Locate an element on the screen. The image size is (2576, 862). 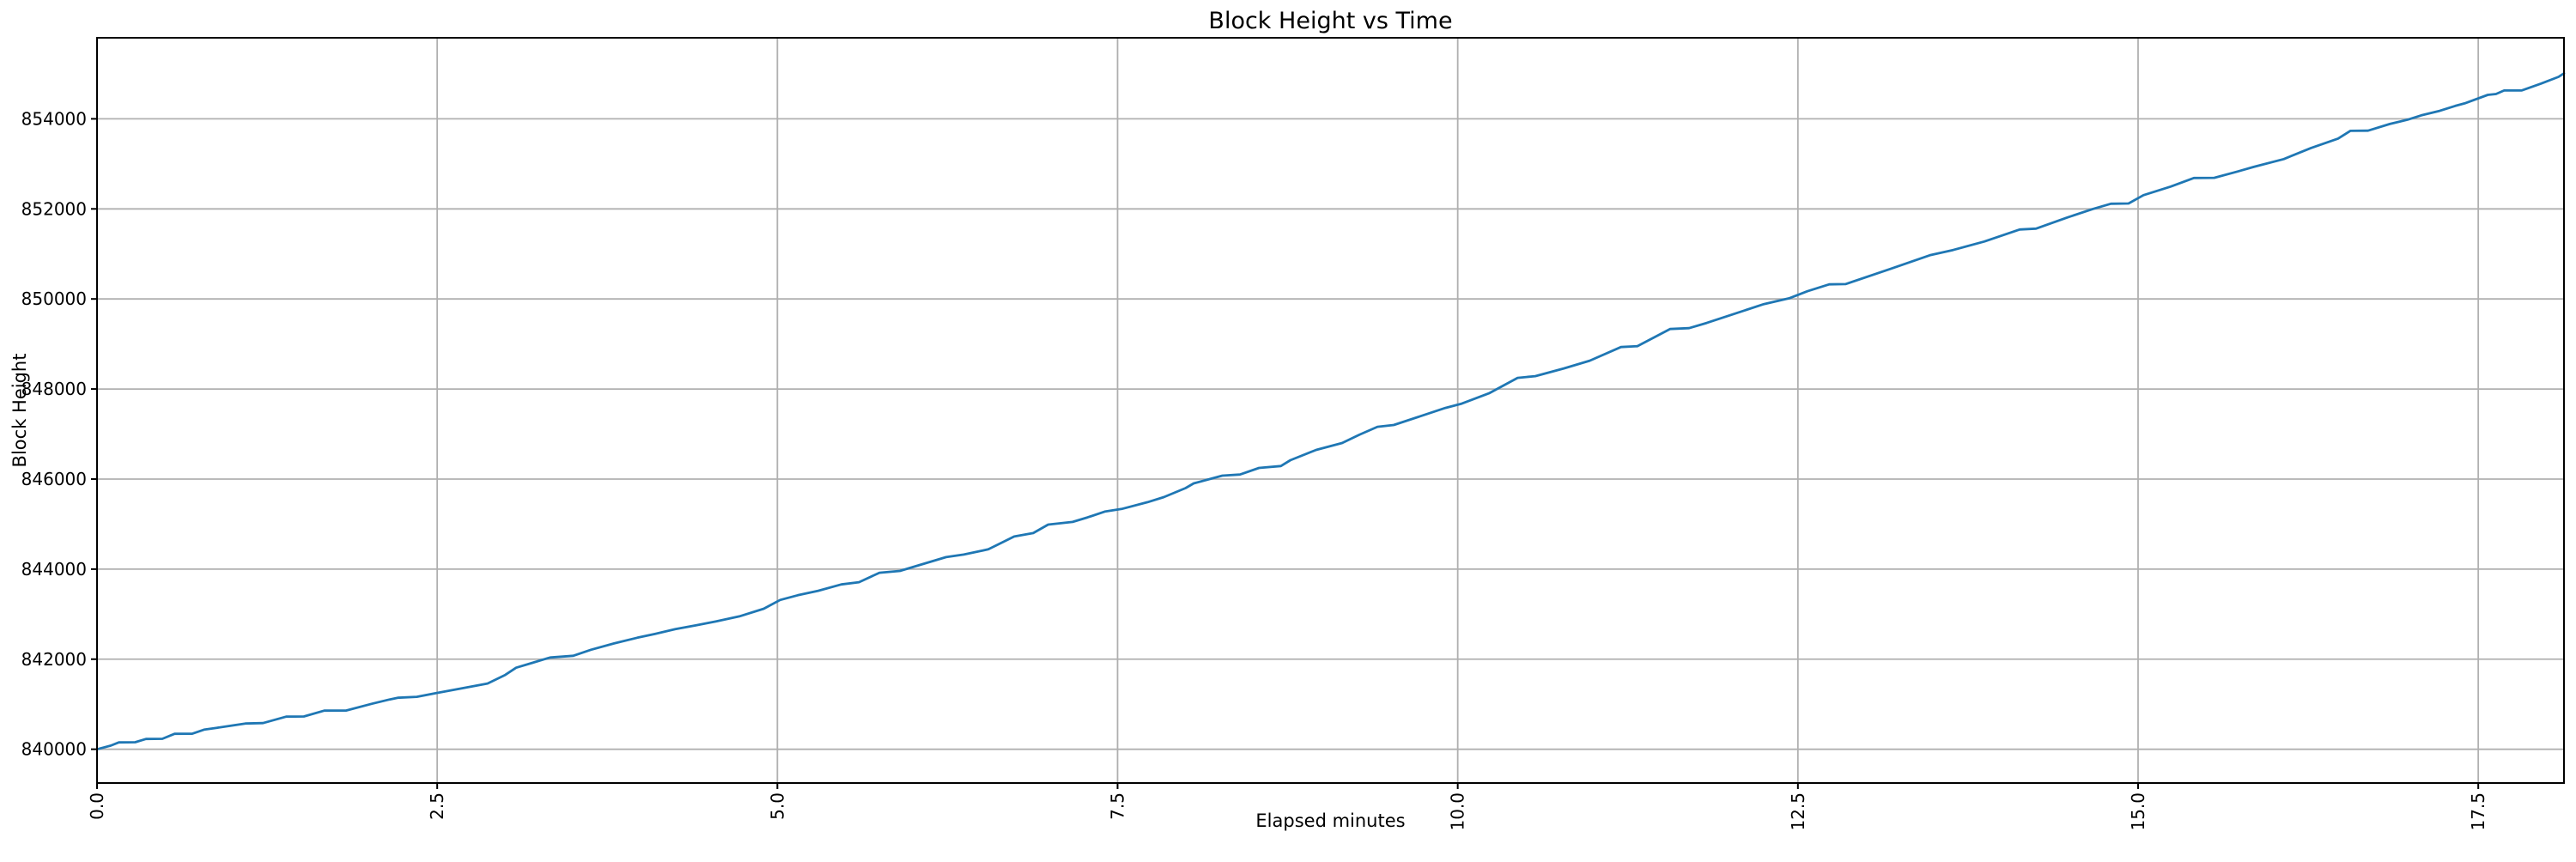
y-tick-label: 850000 is located at coordinates (54, 298).